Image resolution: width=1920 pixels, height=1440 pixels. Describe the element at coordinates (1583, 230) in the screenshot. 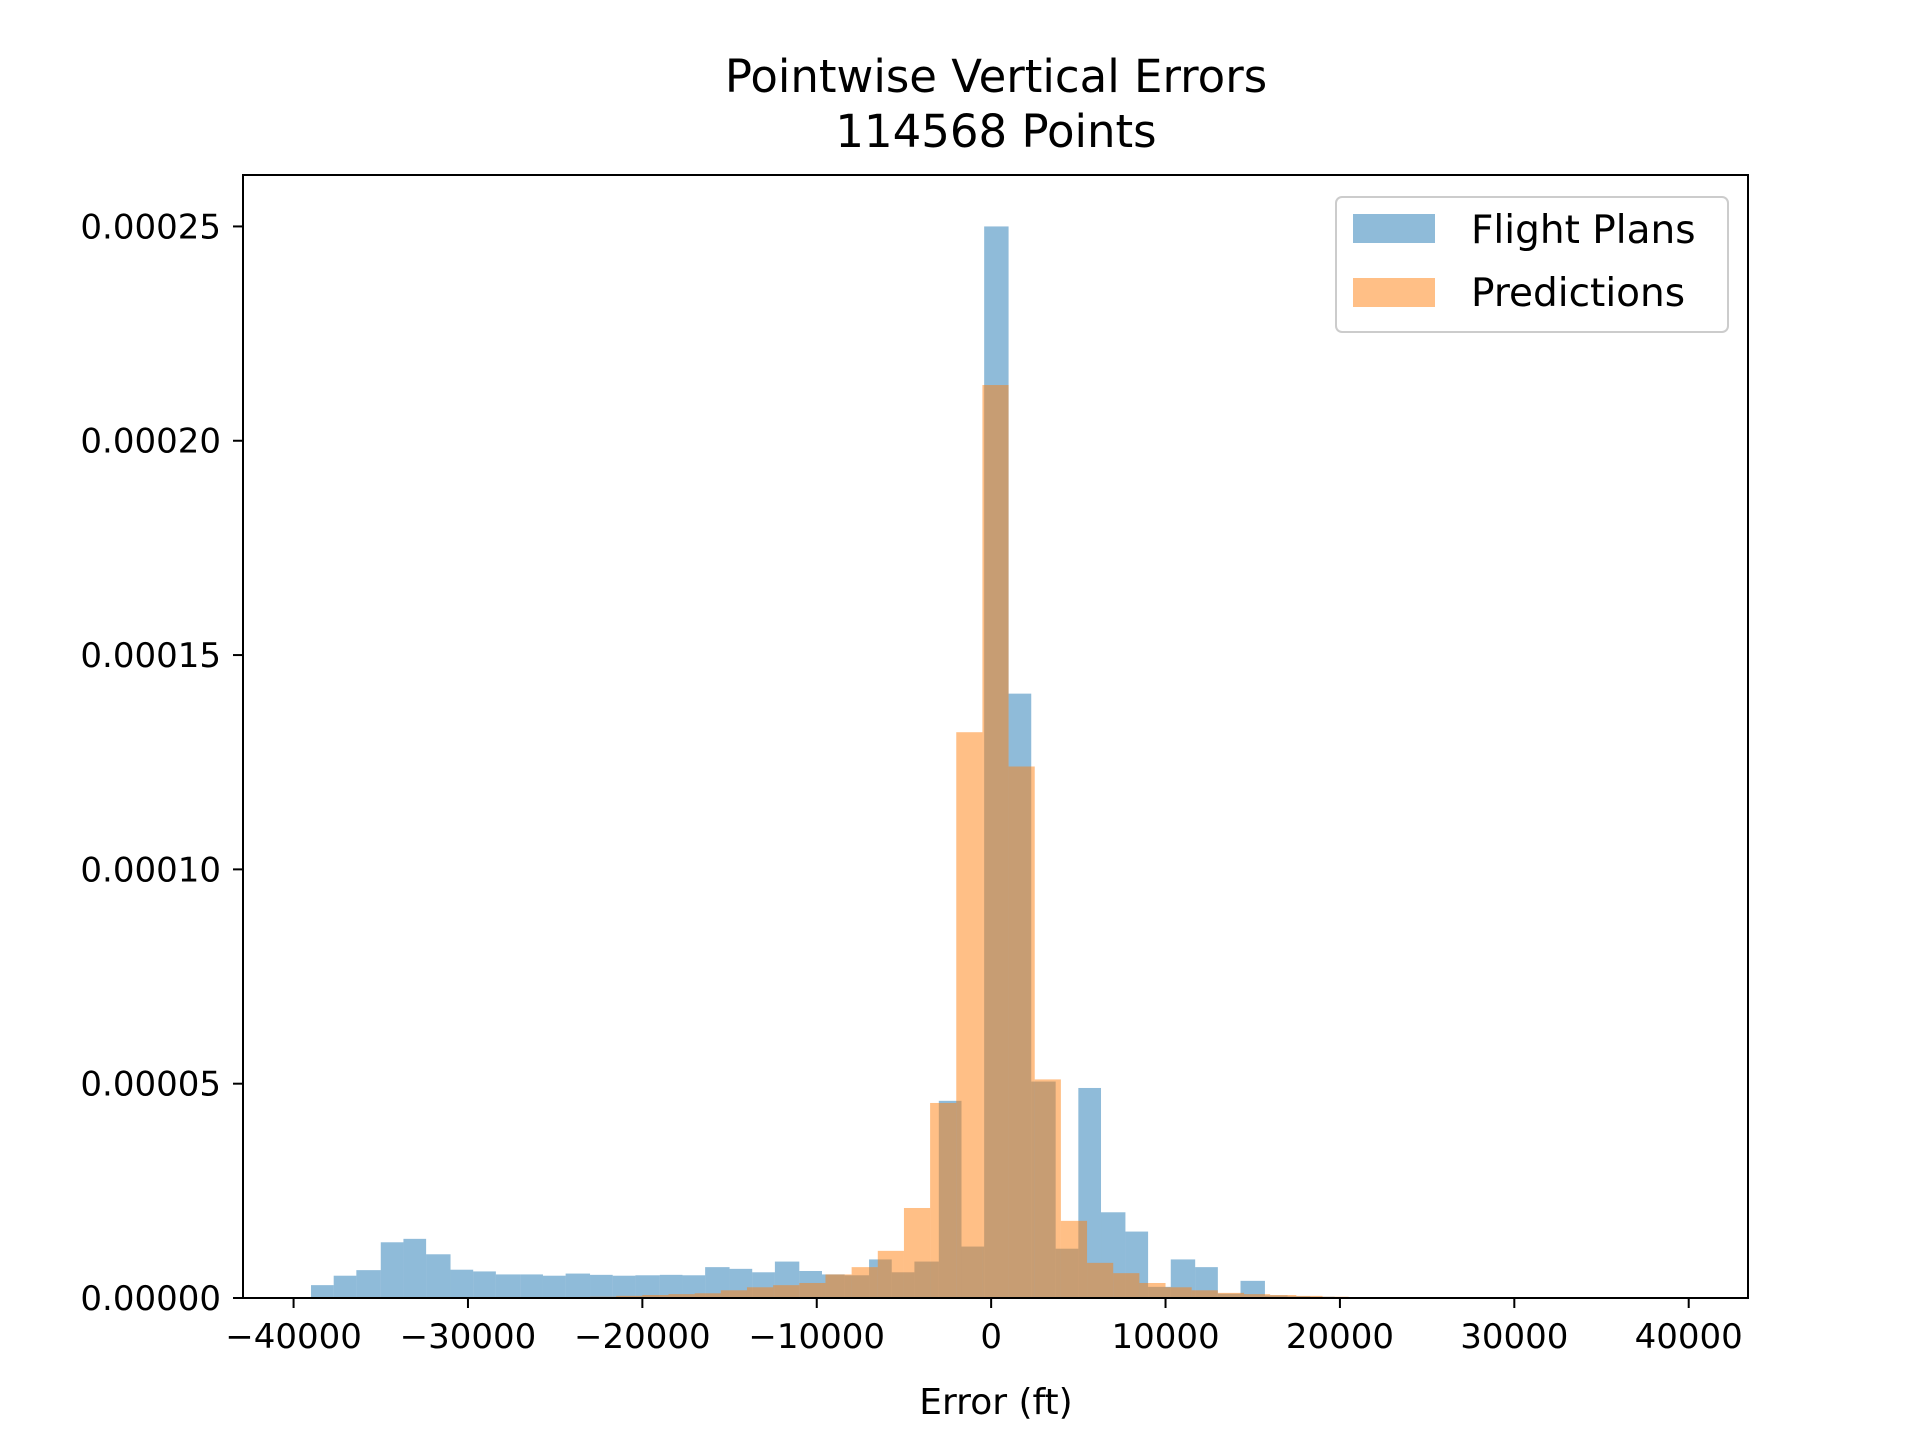

I see `legend-label-flight-plans: Flight Plans` at that location.